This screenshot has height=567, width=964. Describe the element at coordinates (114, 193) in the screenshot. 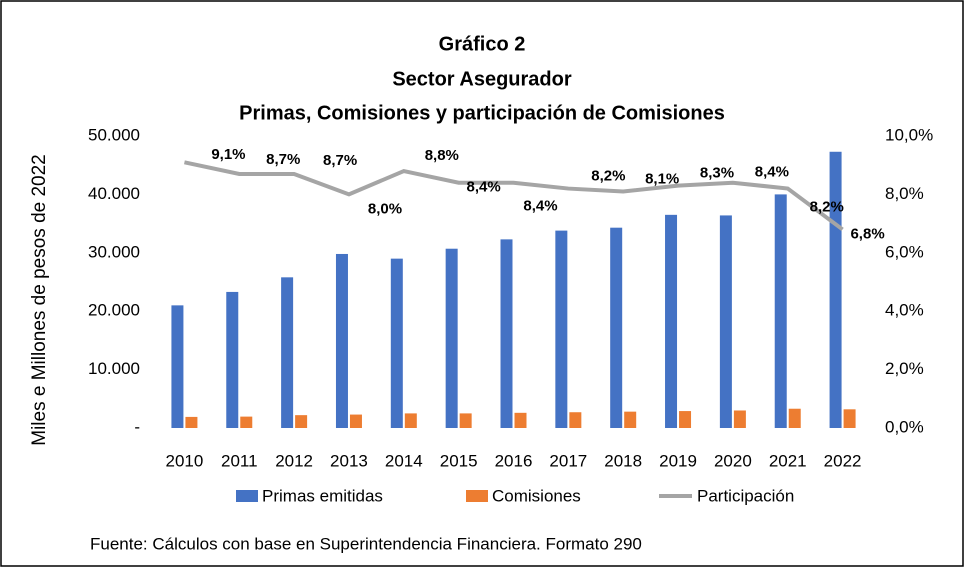

I see `y-tick-label: 40.000` at that location.